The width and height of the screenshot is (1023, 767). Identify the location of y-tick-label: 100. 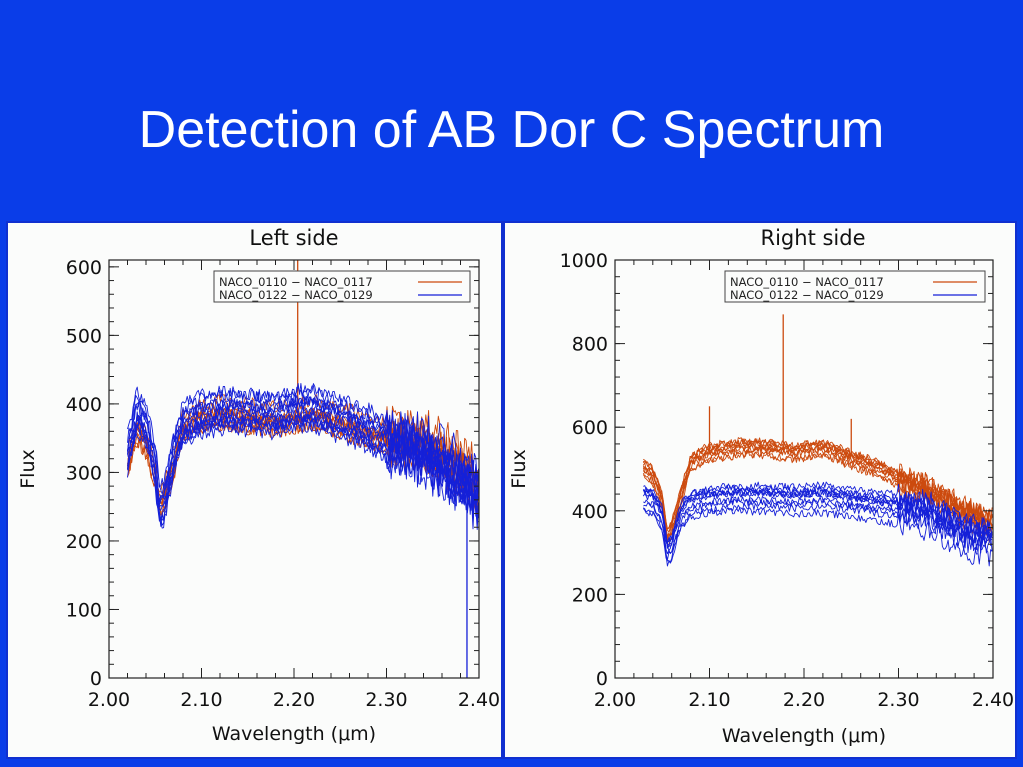
(84, 610).